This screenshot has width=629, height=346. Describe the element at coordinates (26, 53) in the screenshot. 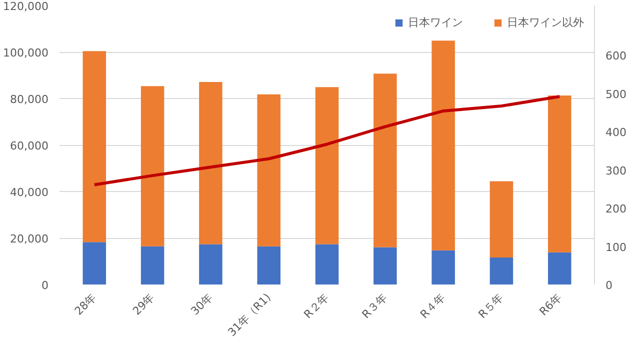

I see `y-tick-label: 100,000` at that location.